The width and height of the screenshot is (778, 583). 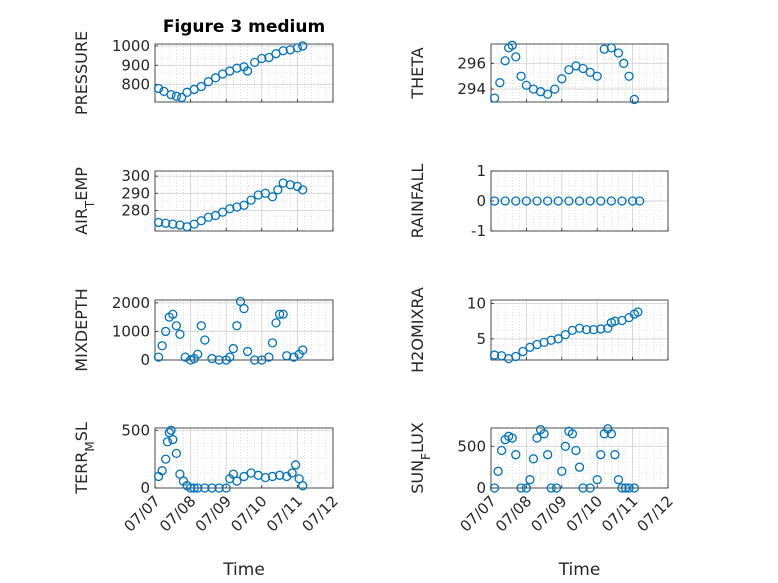 I want to click on x-tick-label: 07/11, so click(x=284, y=513).